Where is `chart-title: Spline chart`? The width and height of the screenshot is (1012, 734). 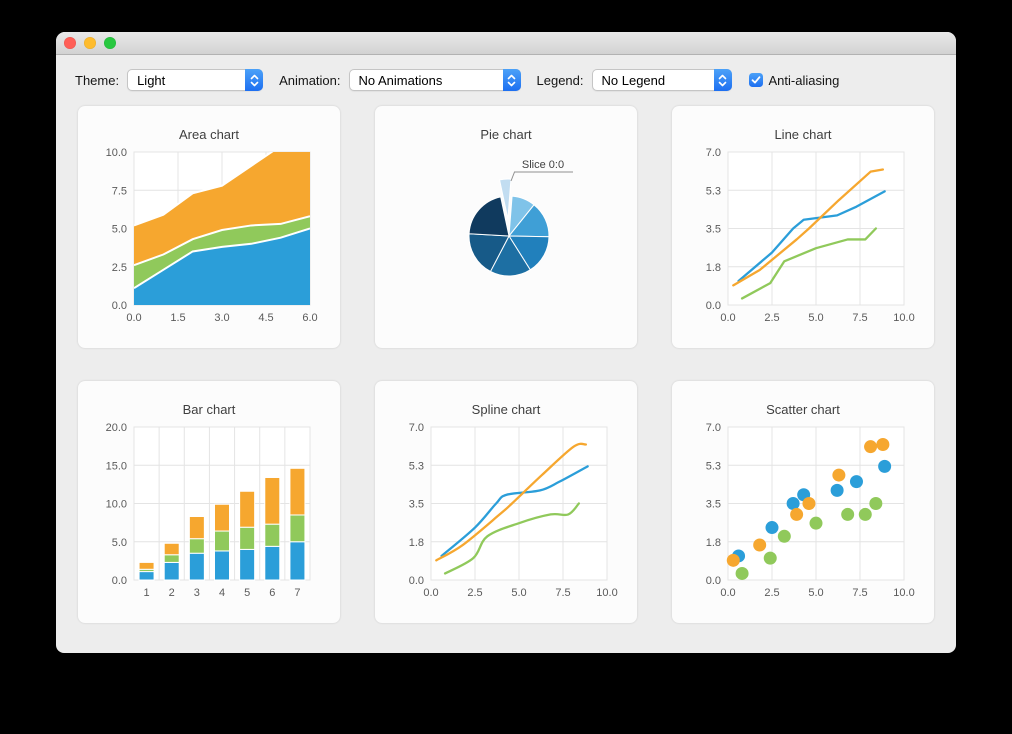 chart-title: Spline chart is located at coordinates (506, 409).